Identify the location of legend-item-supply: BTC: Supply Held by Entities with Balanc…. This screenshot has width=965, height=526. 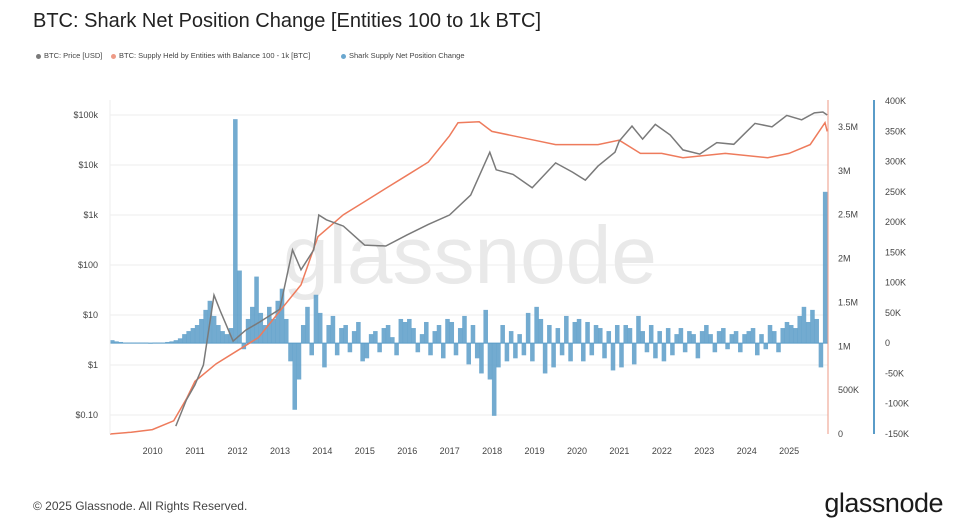
(210, 55).